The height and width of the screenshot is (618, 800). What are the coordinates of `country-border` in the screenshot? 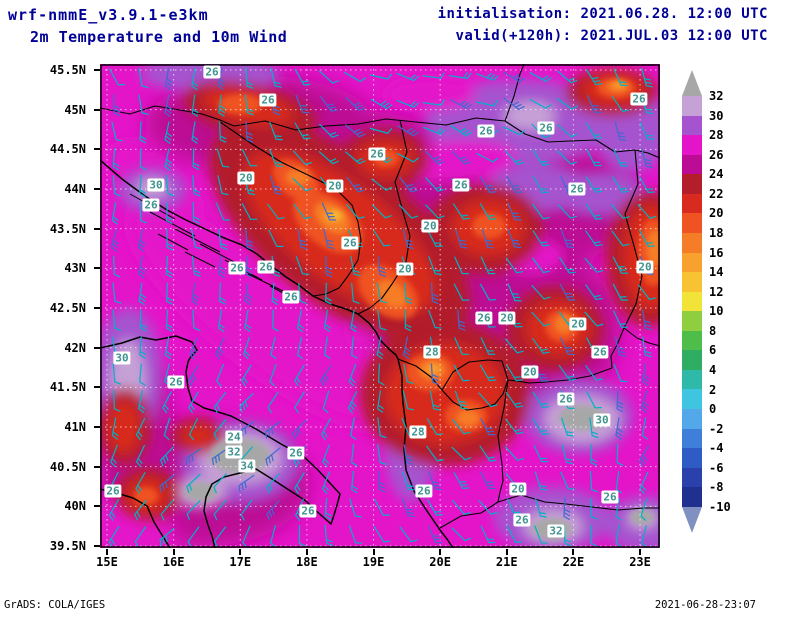 It's located at (626, 259).